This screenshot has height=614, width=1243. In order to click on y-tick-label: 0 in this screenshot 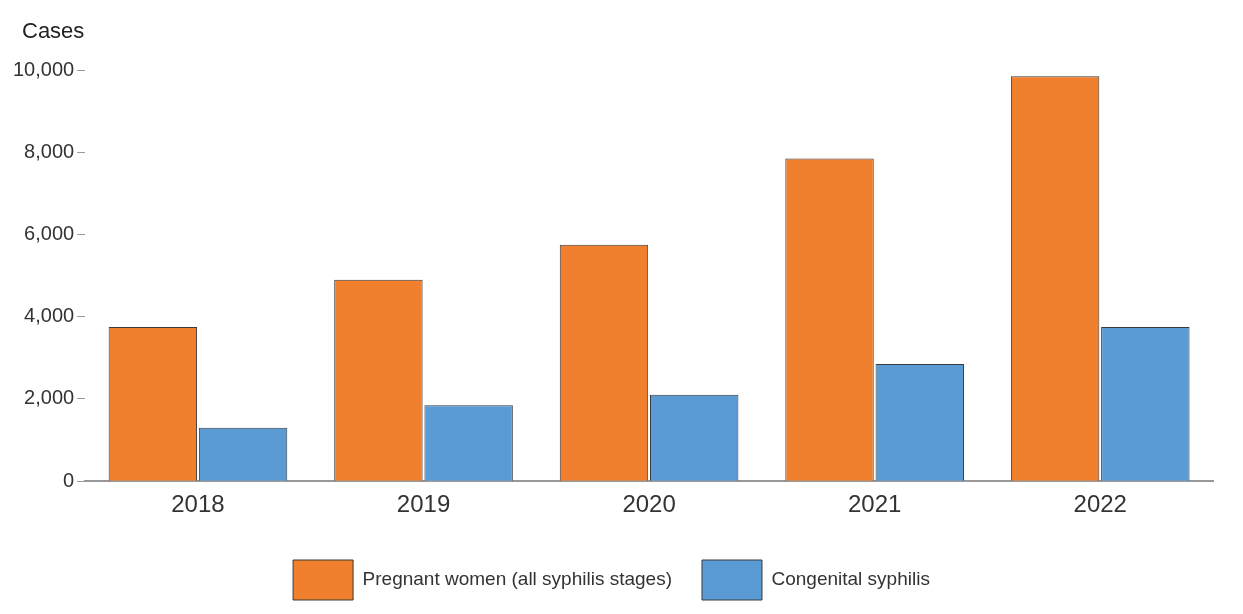, I will do `click(69, 479)`.